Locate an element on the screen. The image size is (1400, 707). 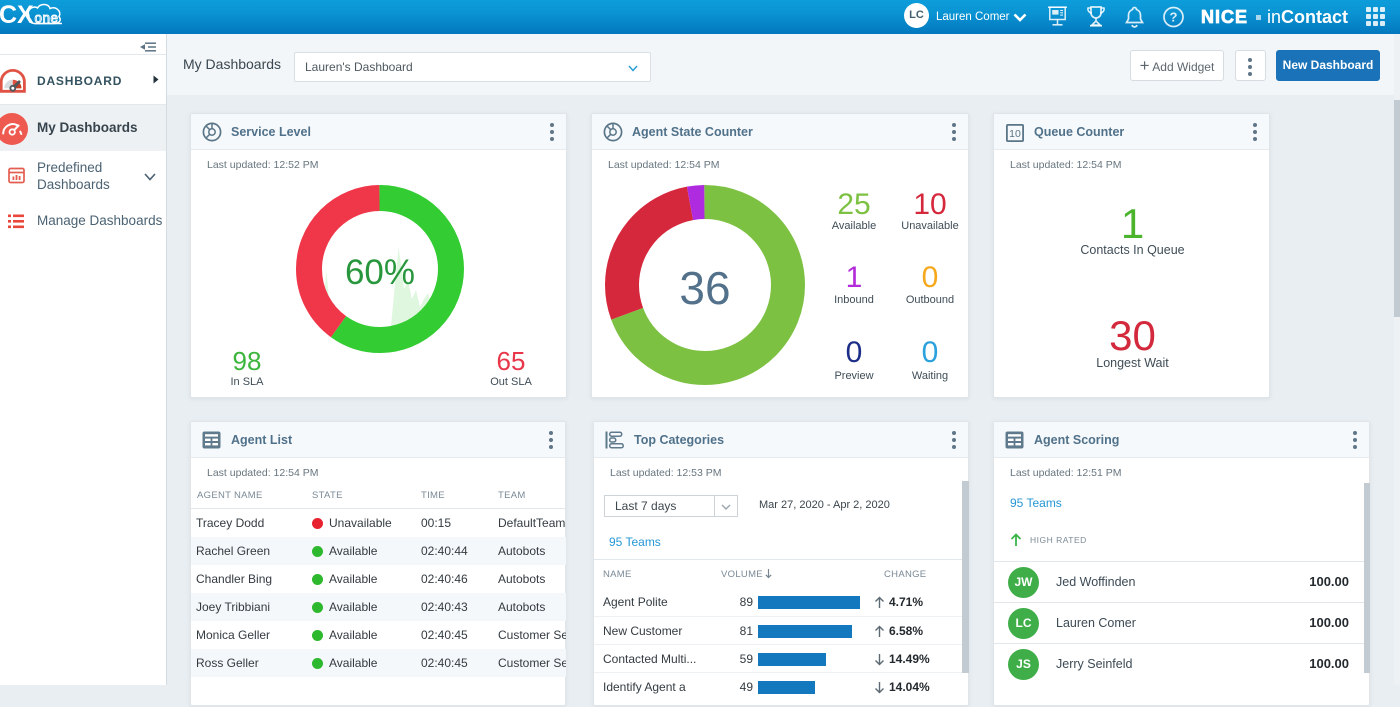
svg-text: 60% is located at coordinates (380, 272).